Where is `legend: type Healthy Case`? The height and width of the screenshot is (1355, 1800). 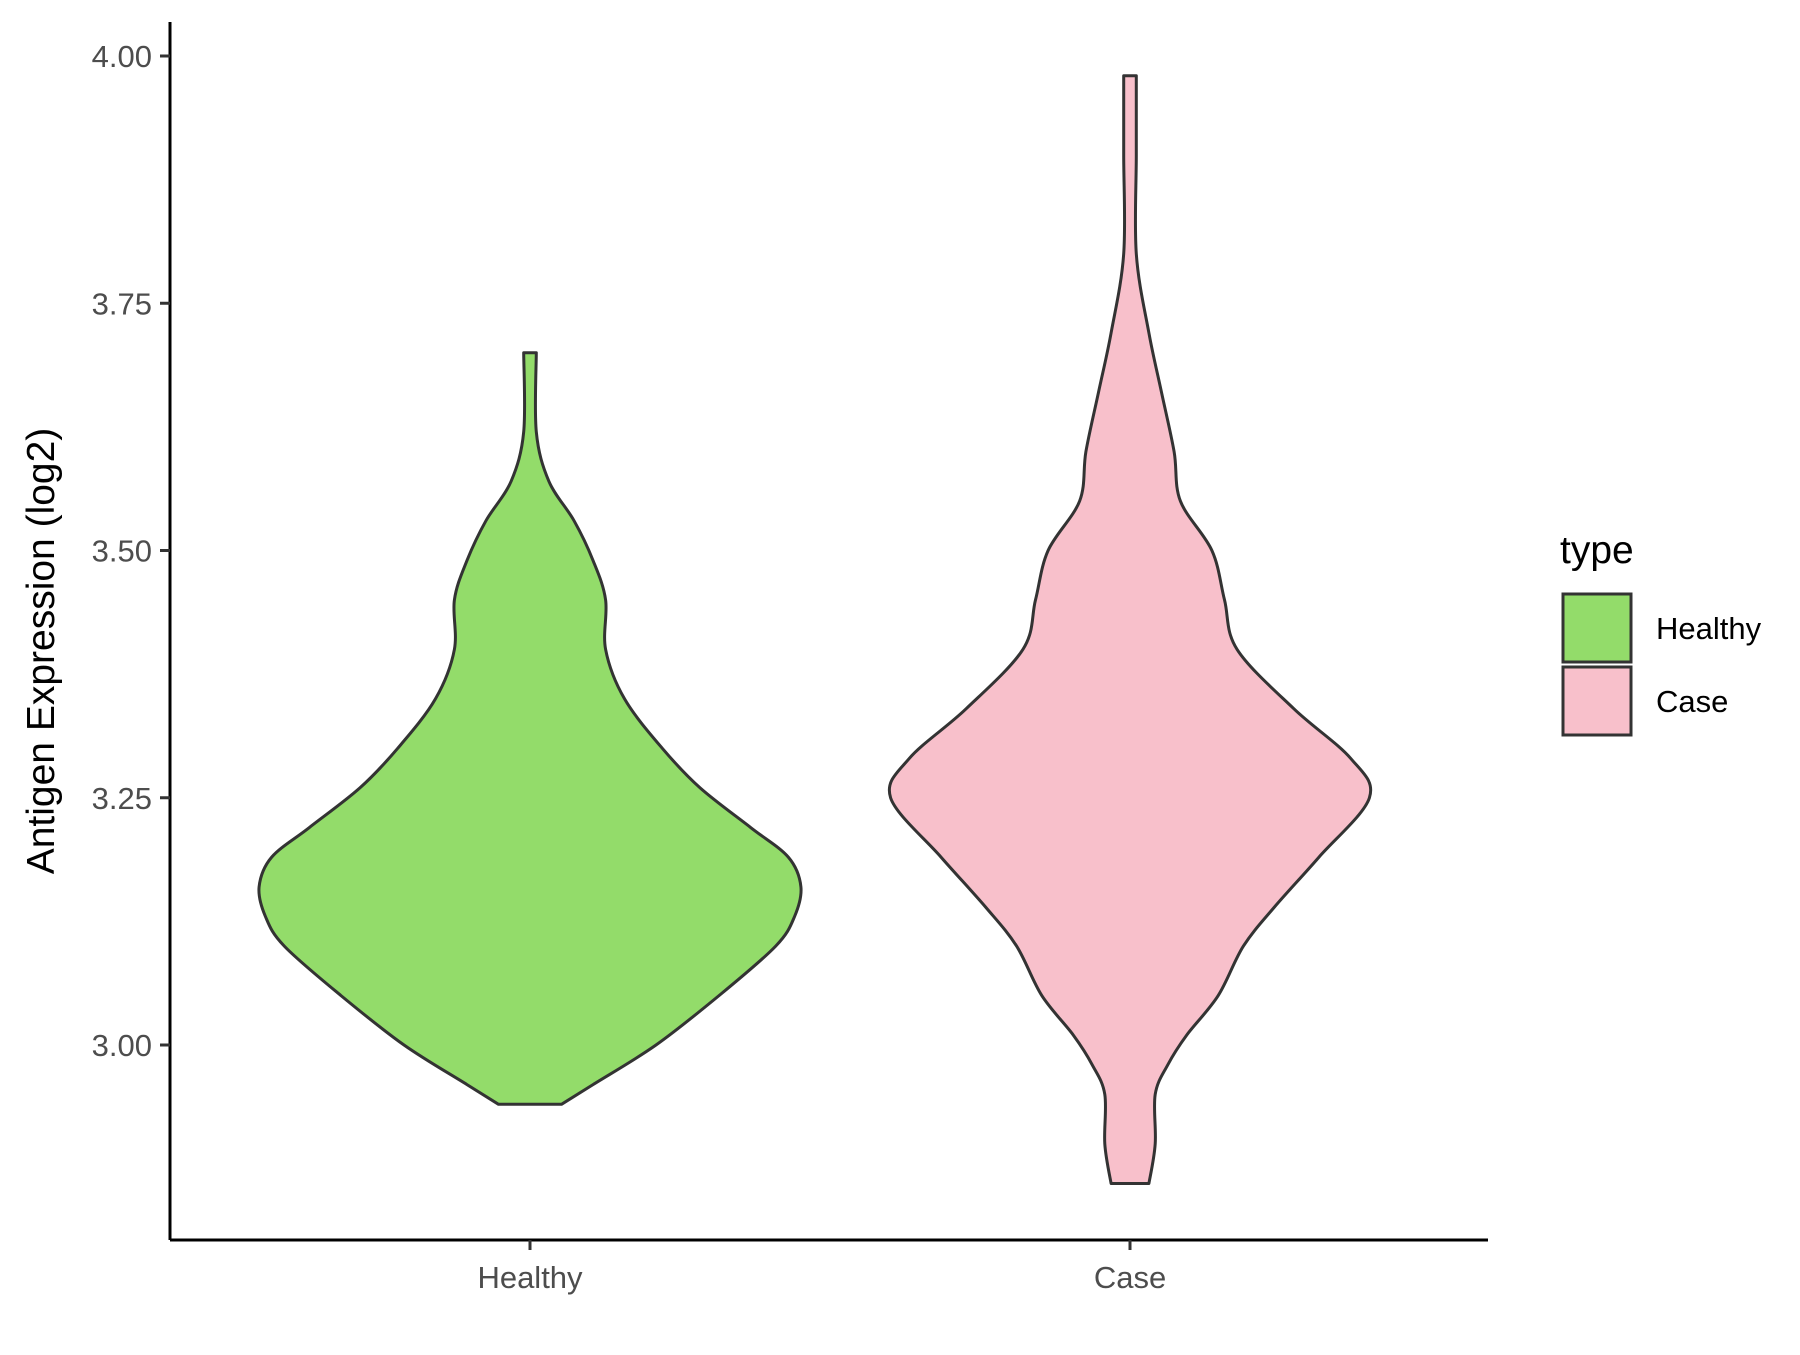
legend: type Healthy Case is located at coordinates (1661, 633).